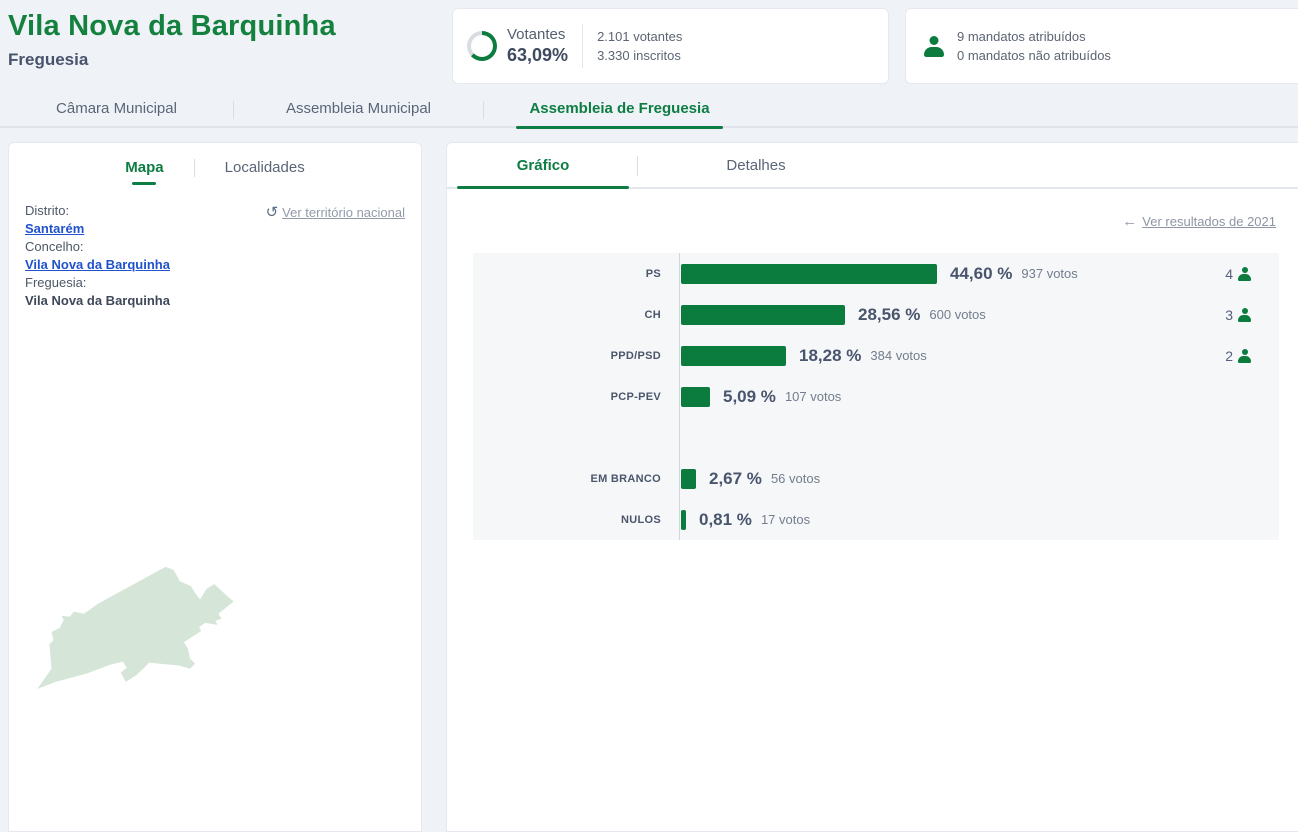 This screenshot has height=832, width=1298. I want to click on tab-mapa: Mapa, so click(144, 167).